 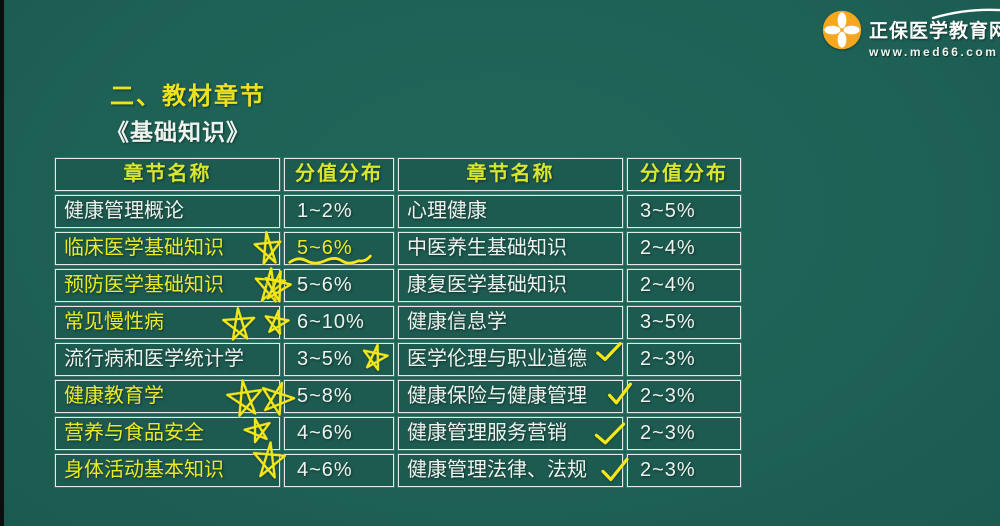 I want to click on chapter-name-cell: 健康保险与健康管理, so click(x=510, y=396).